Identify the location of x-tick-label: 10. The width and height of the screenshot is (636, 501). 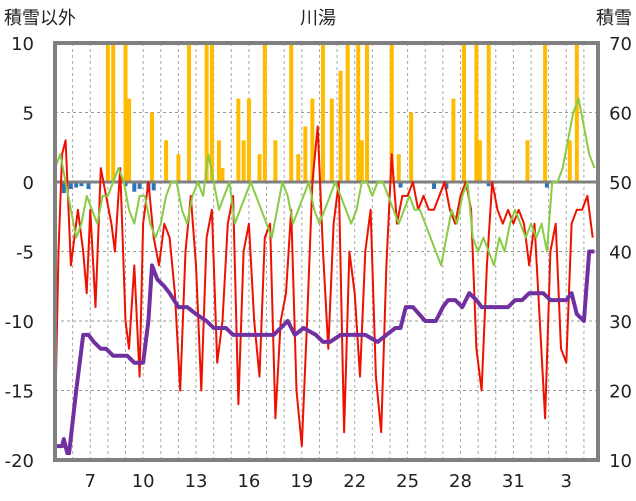
(143, 481).